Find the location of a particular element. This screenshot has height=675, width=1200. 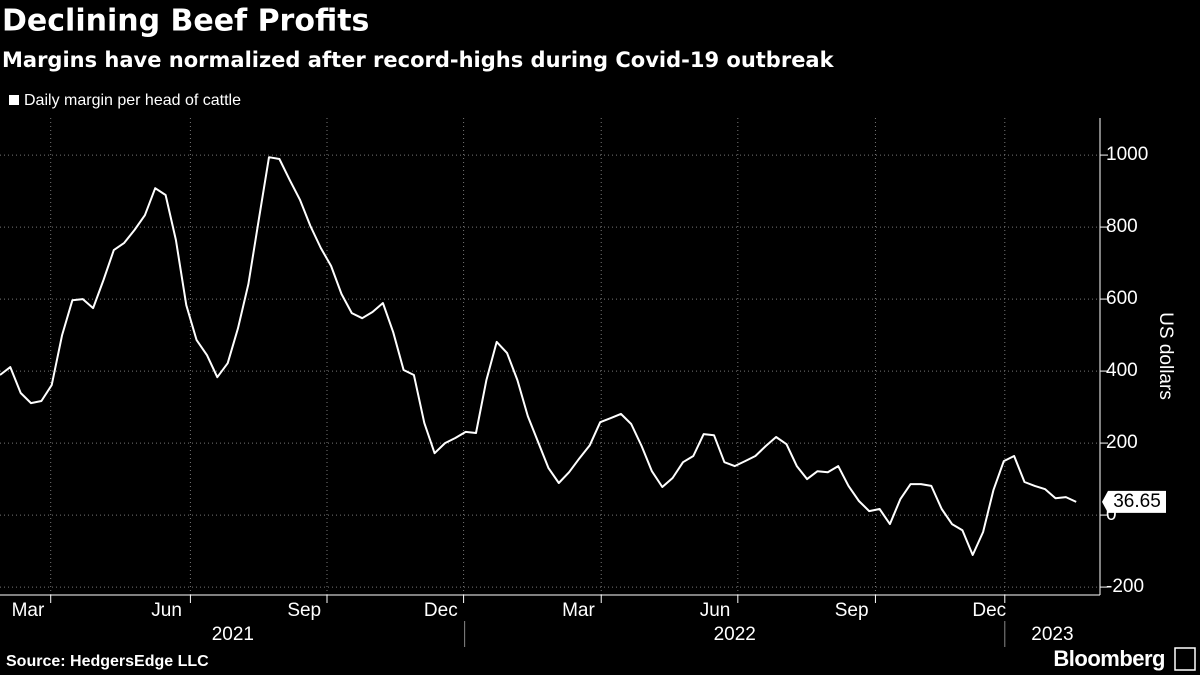

y-tick-label: 600 is located at coordinates (1122, 298).